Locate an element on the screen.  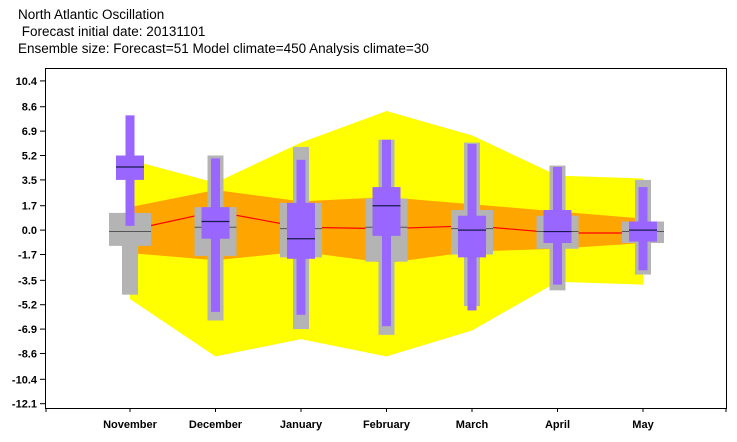
y-tick-label: -10.4 is located at coordinates (25, 380).